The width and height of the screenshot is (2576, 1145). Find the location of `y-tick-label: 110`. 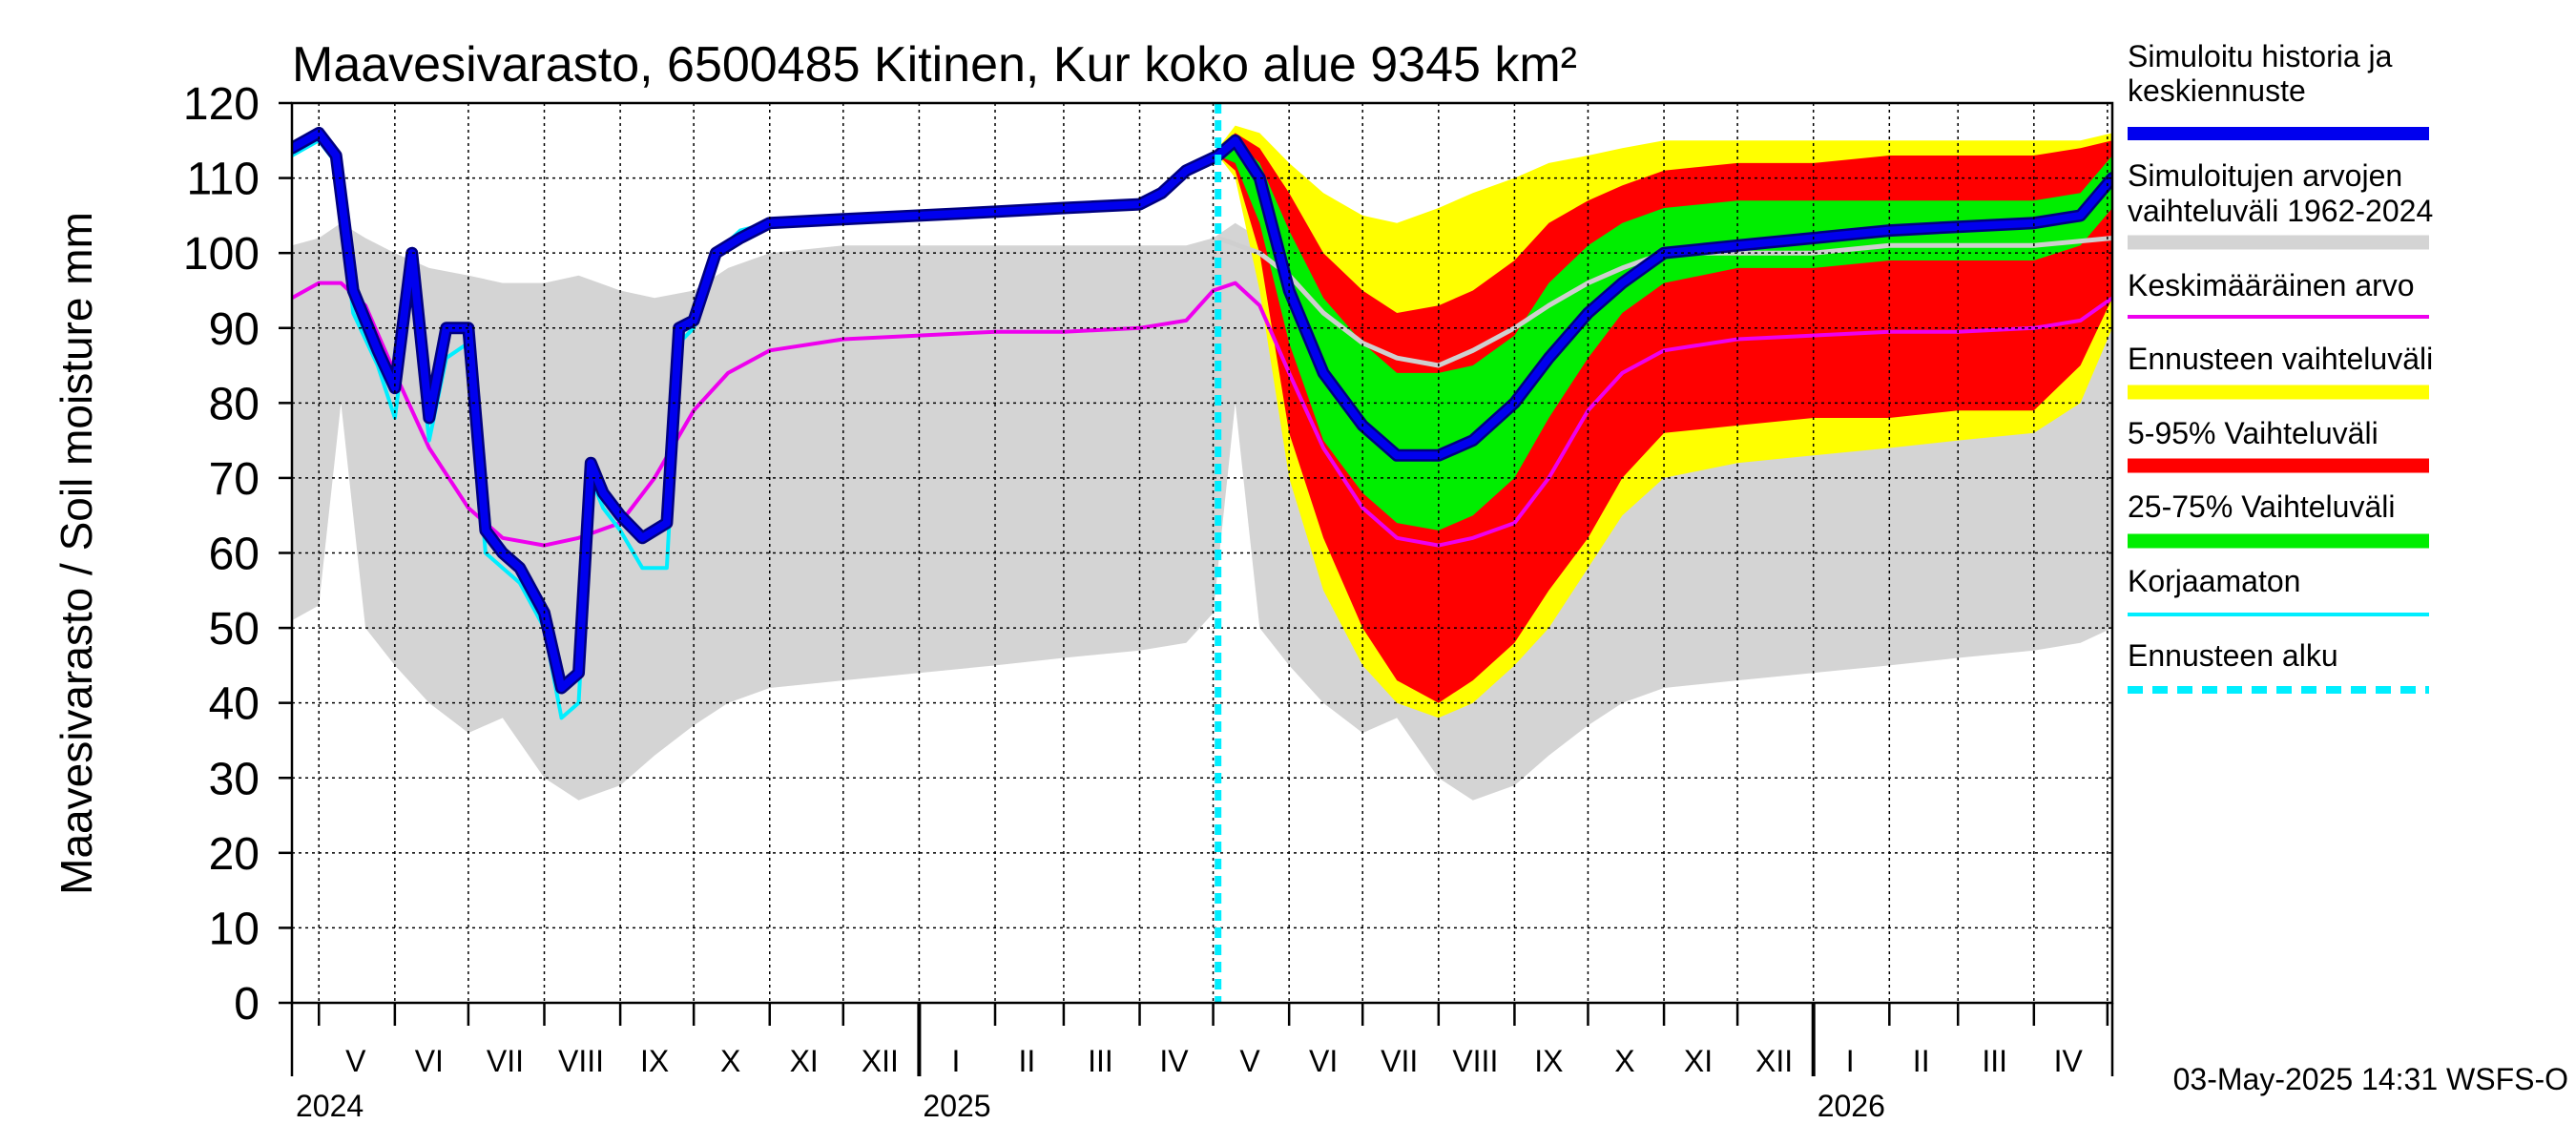

y-tick-label: 110 is located at coordinates (223, 180).